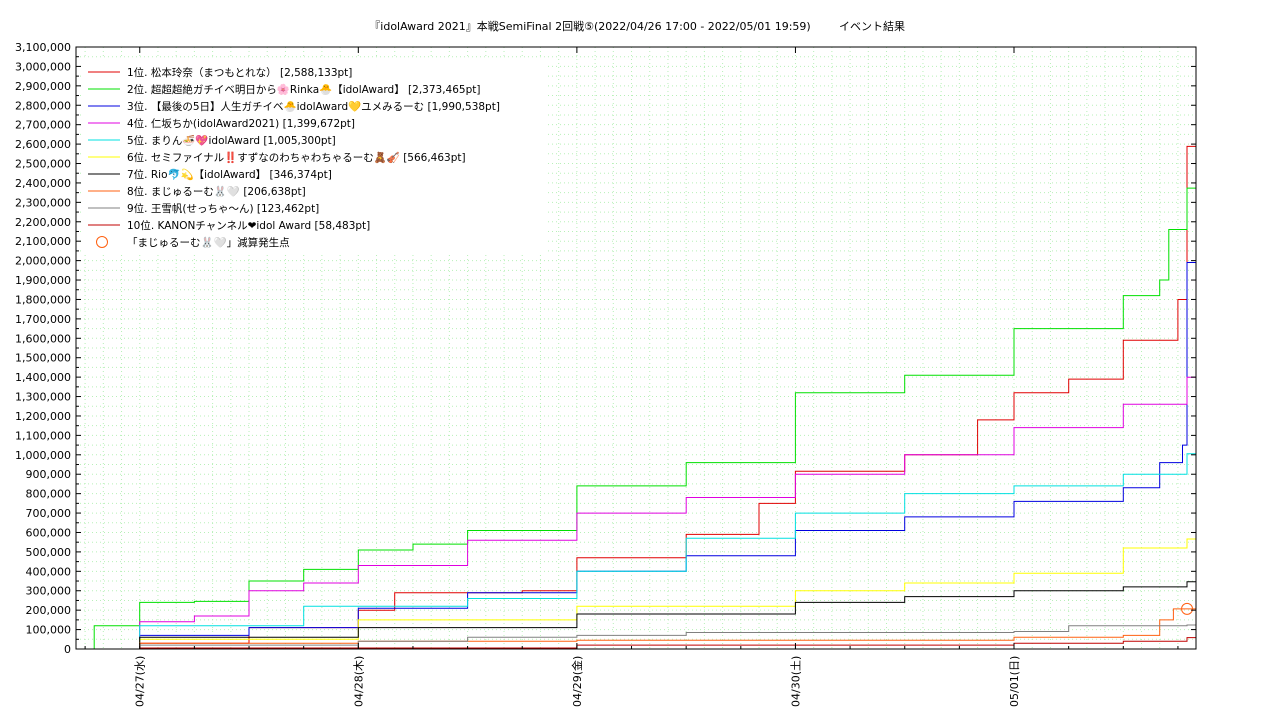 The width and height of the screenshot is (1280, 720). Describe the element at coordinates (49, 474) in the screenshot. I see `y-tick-label: 900,000` at that location.